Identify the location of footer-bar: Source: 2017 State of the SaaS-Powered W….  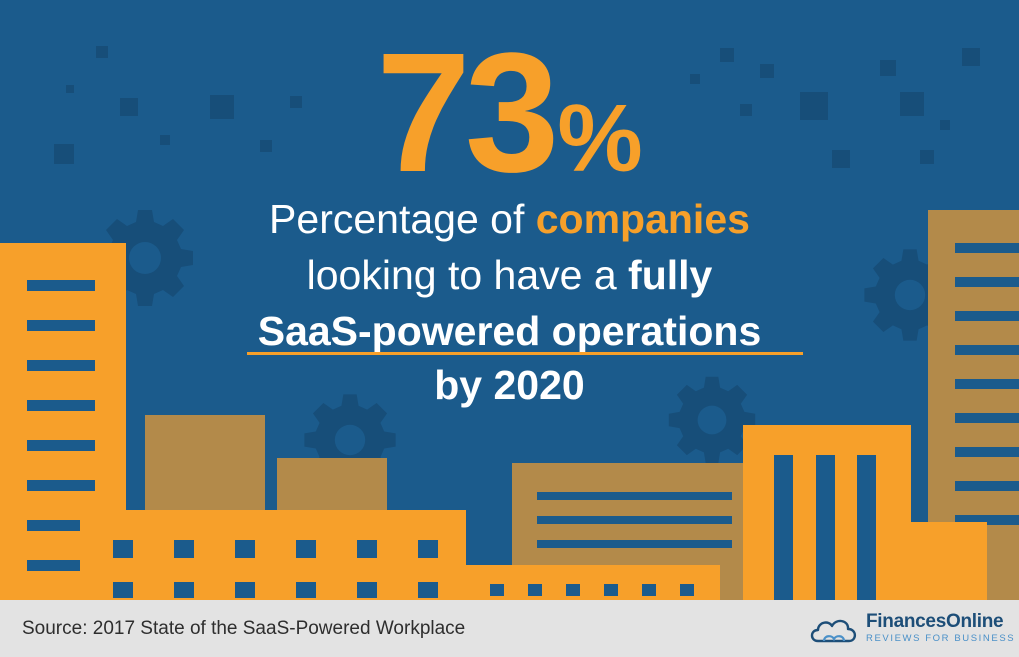
(509, 628).